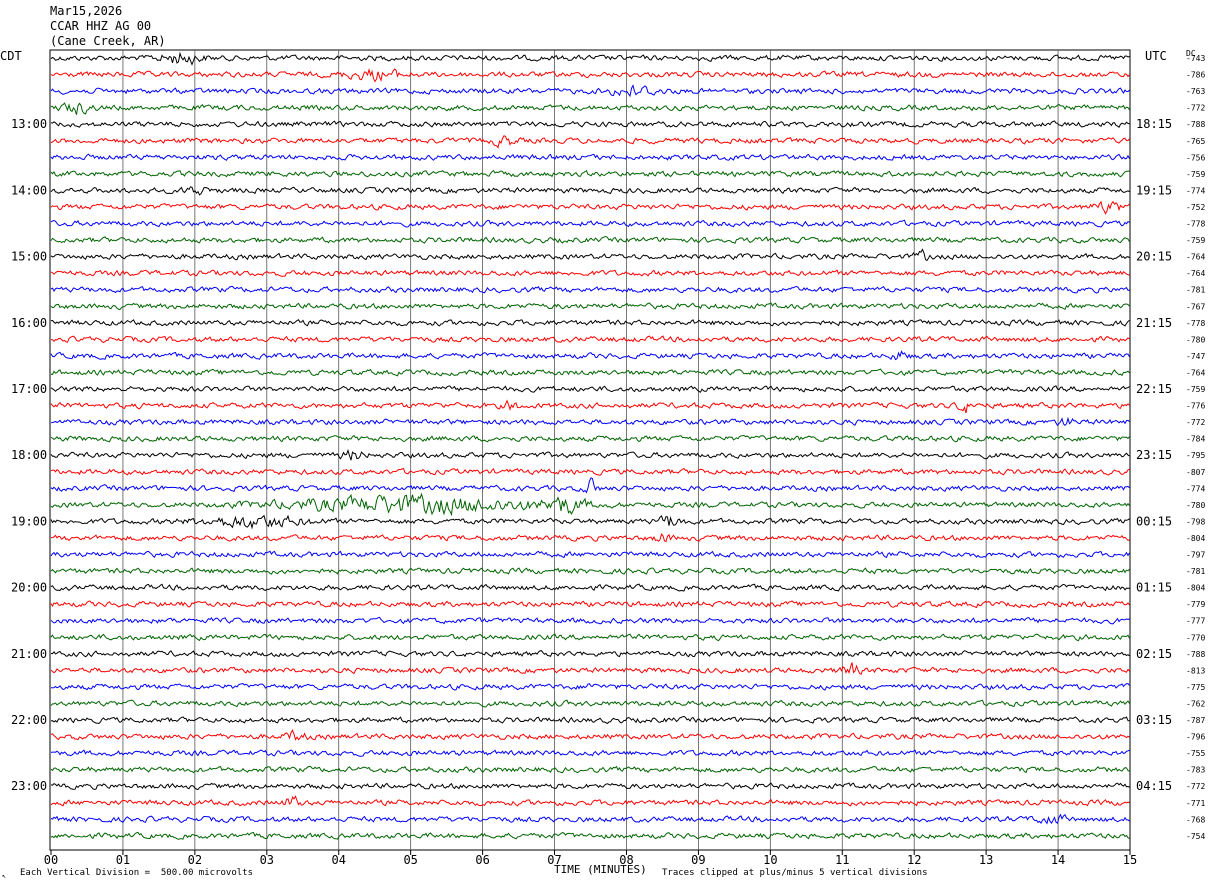  What do you see at coordinates (1154, 521) in the screenshot?
I see `utc-hour-label: 00:15` at bounding box center [1154, 521].